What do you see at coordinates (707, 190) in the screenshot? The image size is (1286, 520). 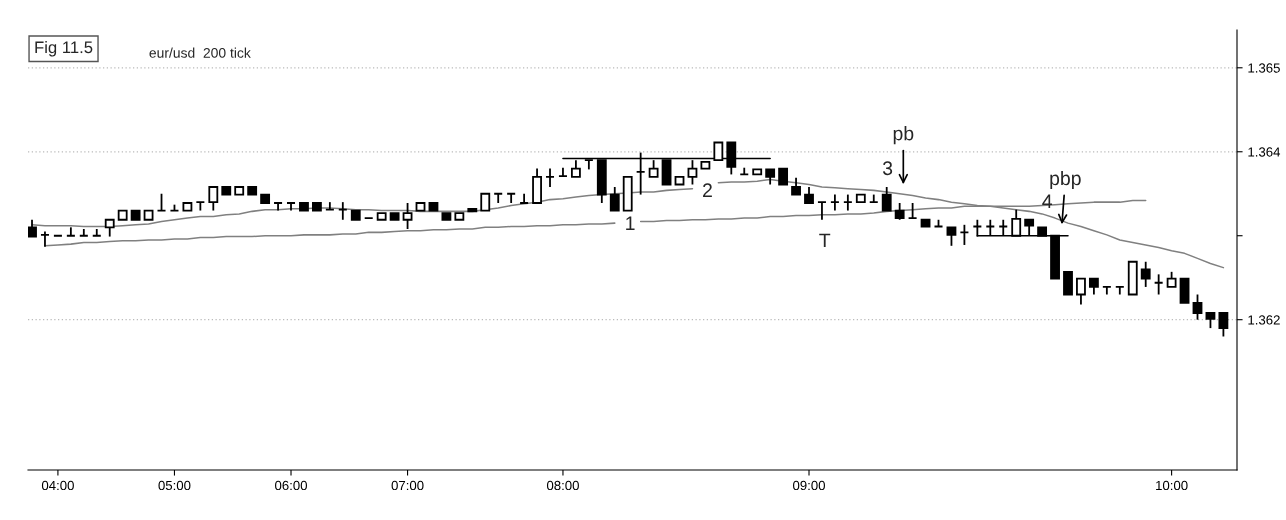 I see `annotation: 2` at bounding box center [707, 190].